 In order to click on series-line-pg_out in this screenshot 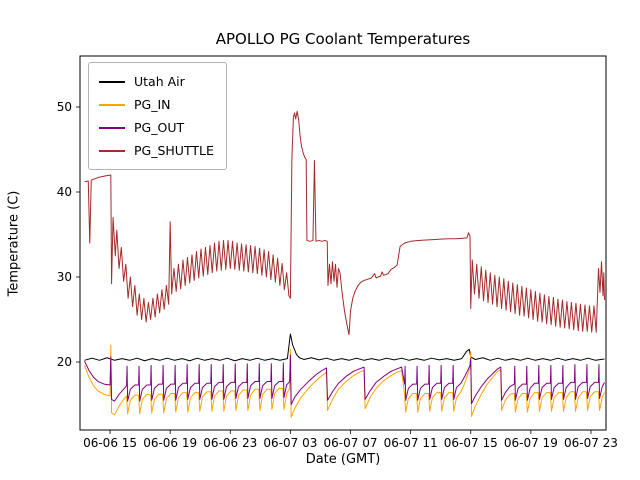, I will do `click(344, 379)`.